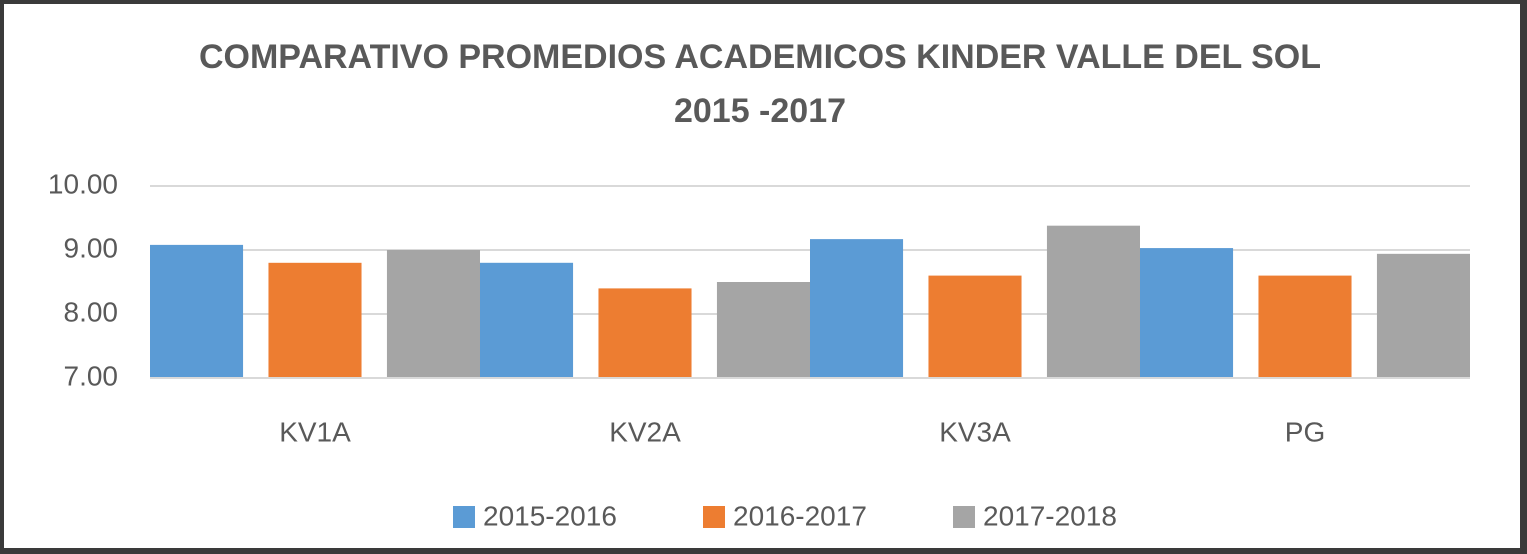 This screenshot has width=1527, height=554. I want to click on y-tick-label: 9.00, so click(91, 247).